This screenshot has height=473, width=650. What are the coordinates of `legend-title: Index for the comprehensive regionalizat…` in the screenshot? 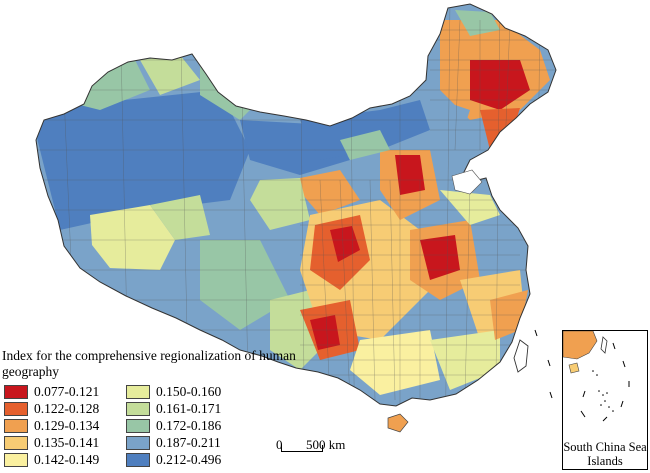 It's located at (149, 363).